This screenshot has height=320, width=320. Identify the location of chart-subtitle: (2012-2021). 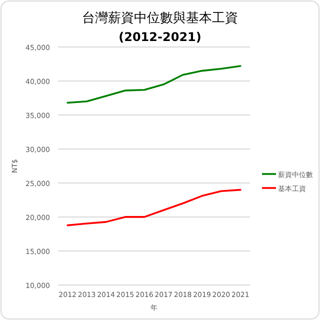
(160, 37).